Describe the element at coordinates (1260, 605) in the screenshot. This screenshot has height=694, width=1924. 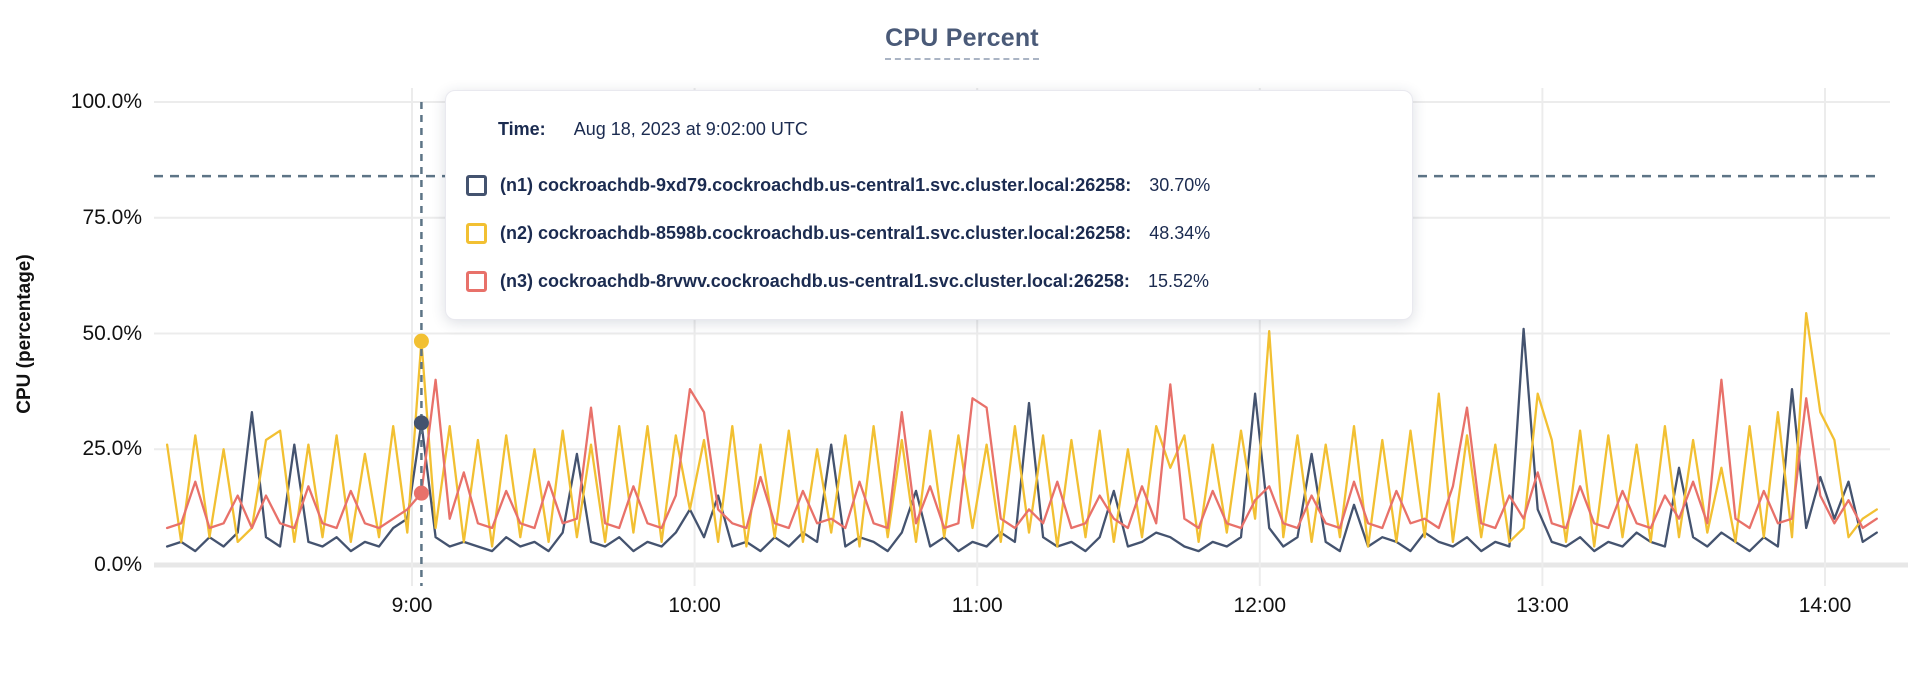
I see `x-tick-label: 12:00` at that location.